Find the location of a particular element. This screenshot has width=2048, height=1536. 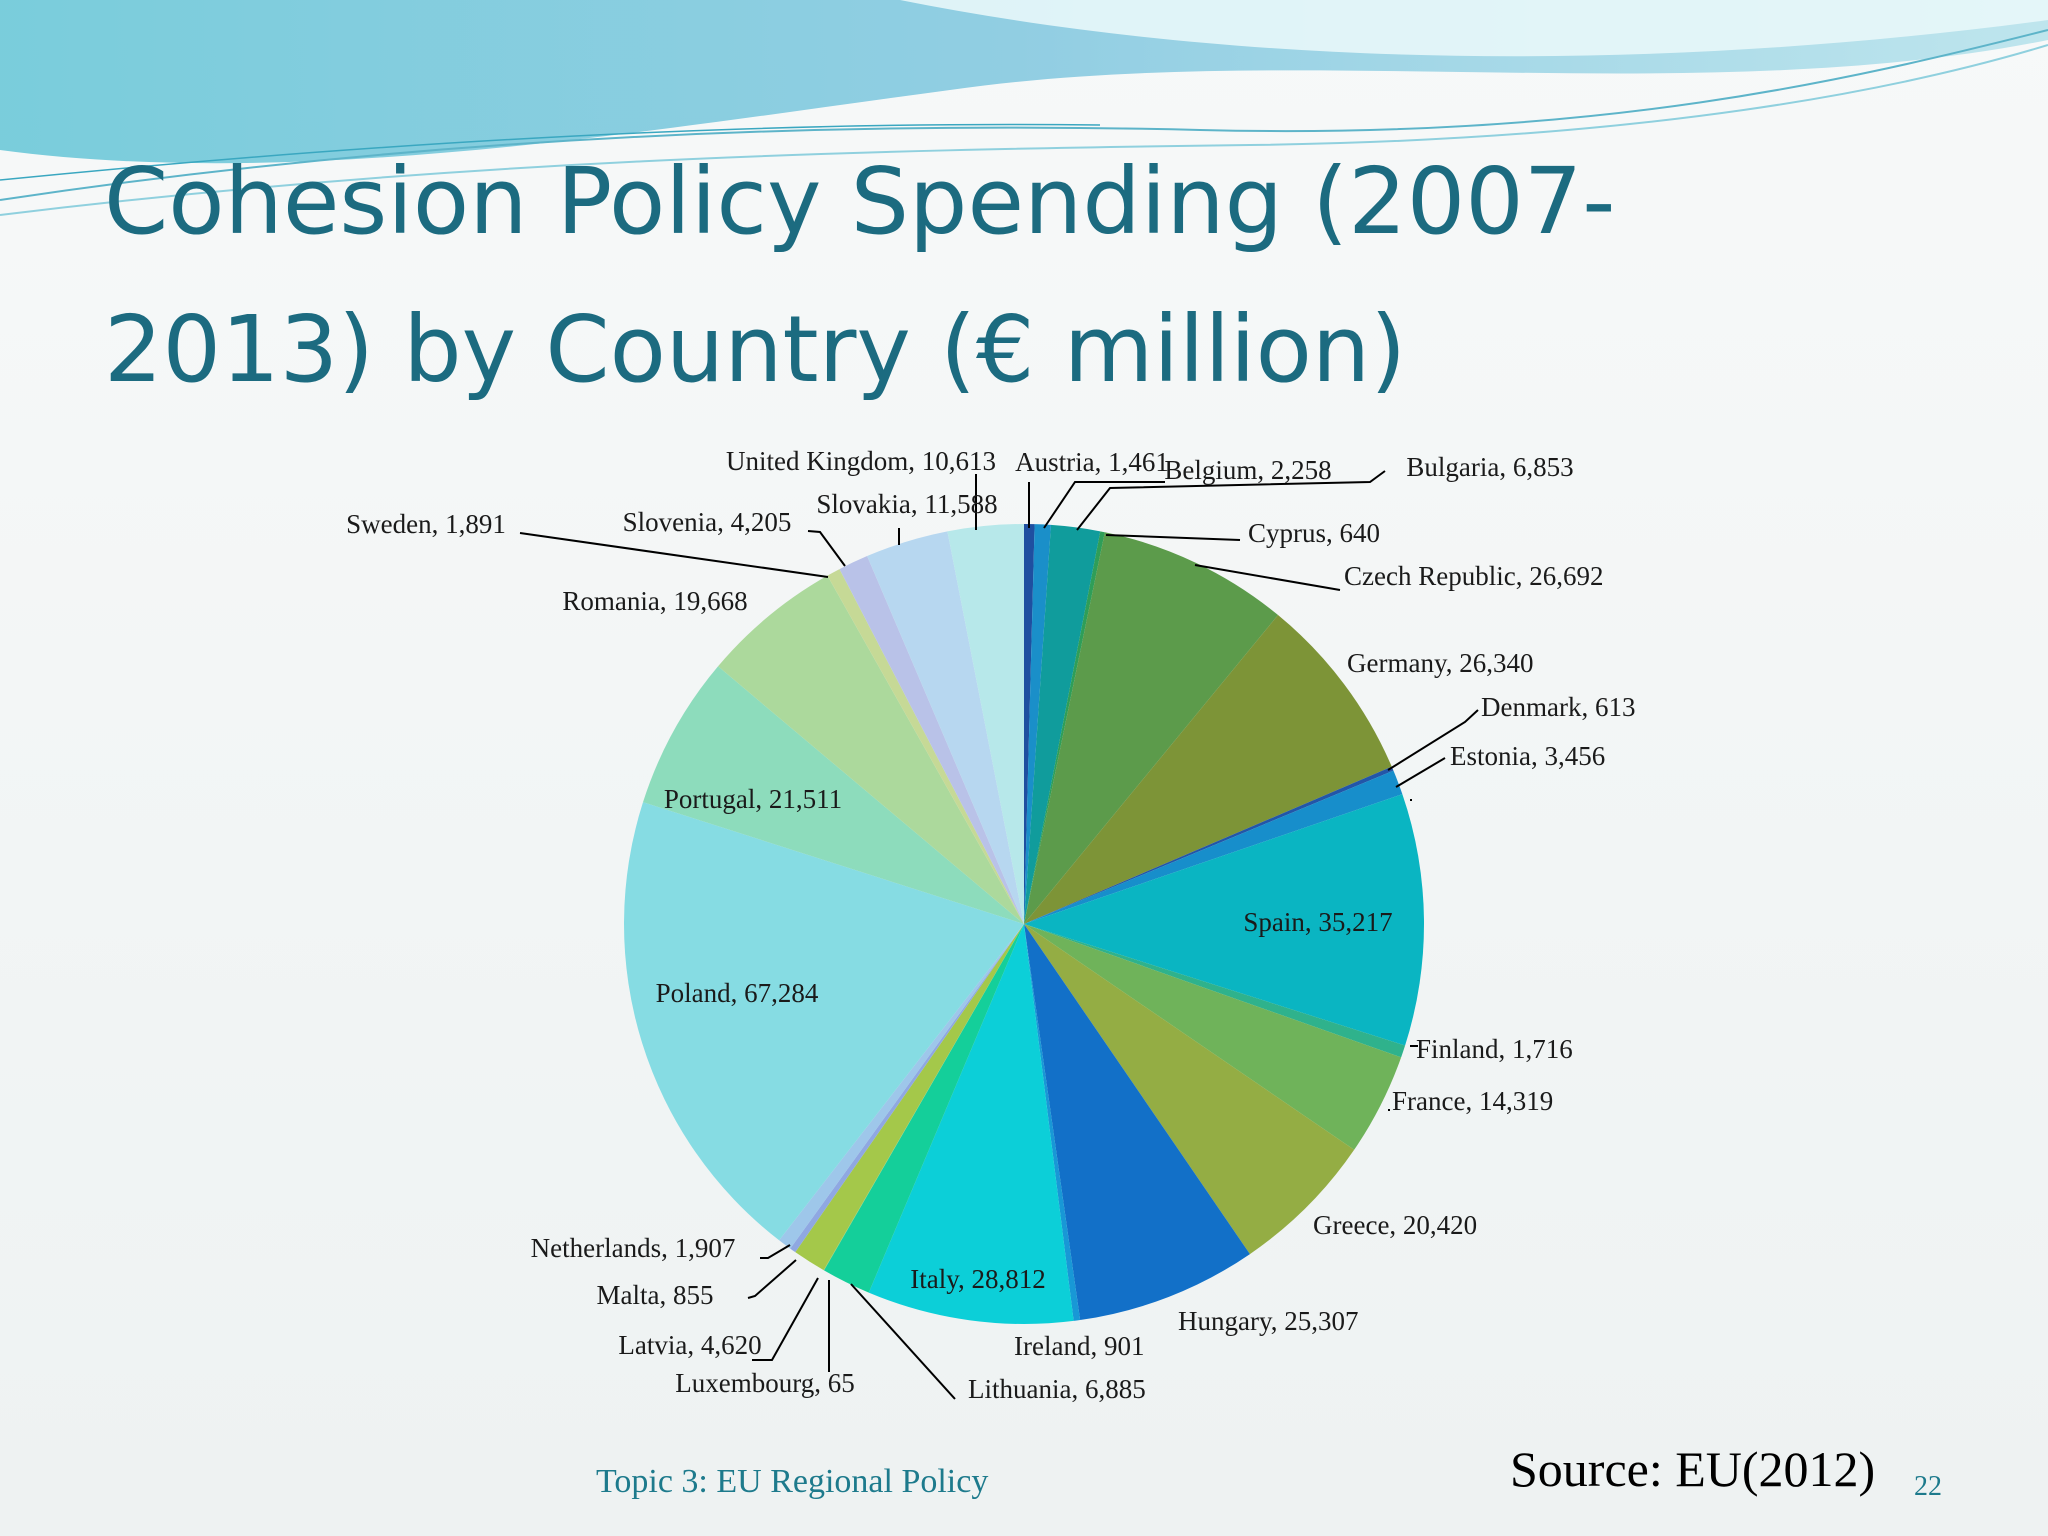

pie-slice-romania is located at coordinates (871, 749).